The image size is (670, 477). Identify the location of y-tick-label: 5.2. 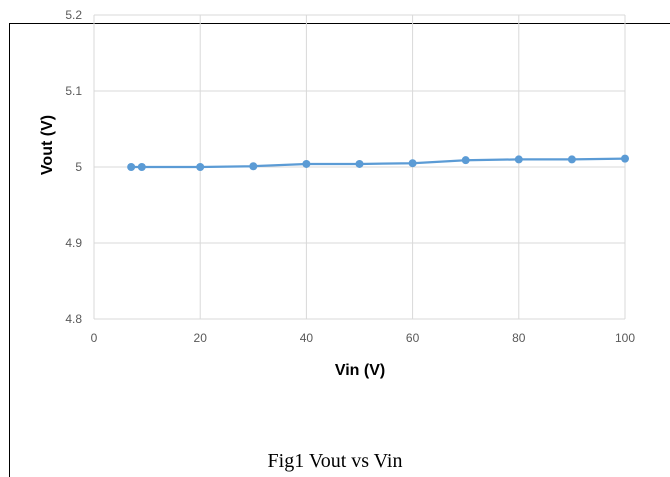
(73, 15).